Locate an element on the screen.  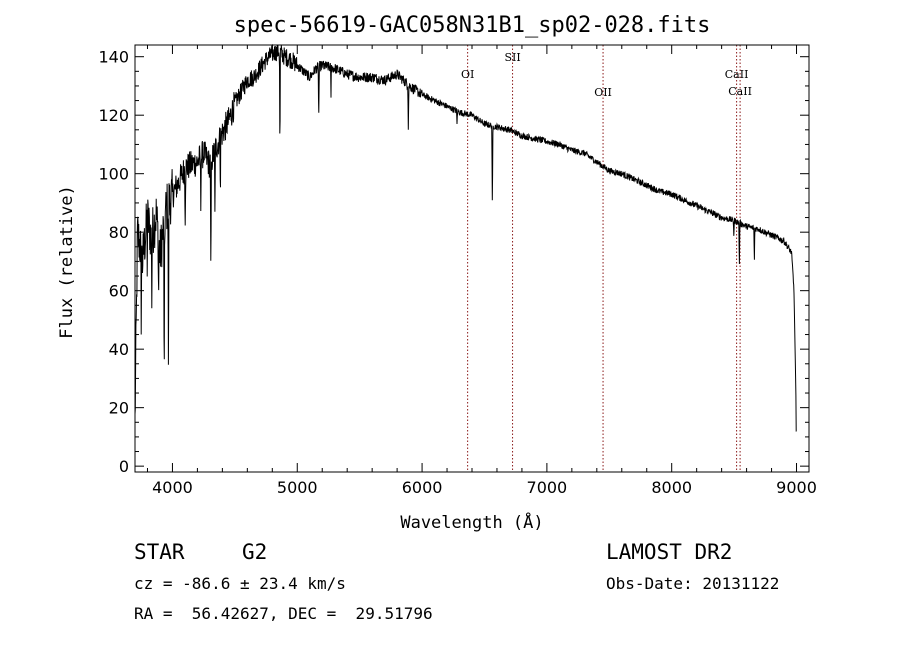
coordinates-label: RA = 56.42627, DEC = 29.51796 is located at coordinates (283, 613).